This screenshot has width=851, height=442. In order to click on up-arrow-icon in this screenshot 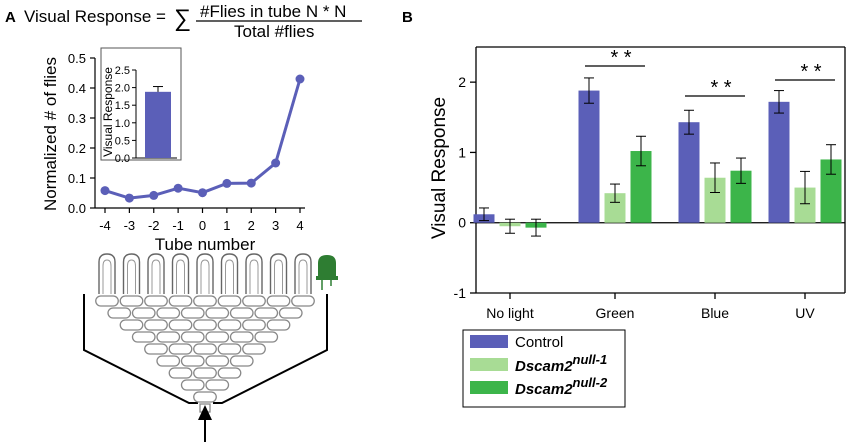, I will do `click(205, 423)`.